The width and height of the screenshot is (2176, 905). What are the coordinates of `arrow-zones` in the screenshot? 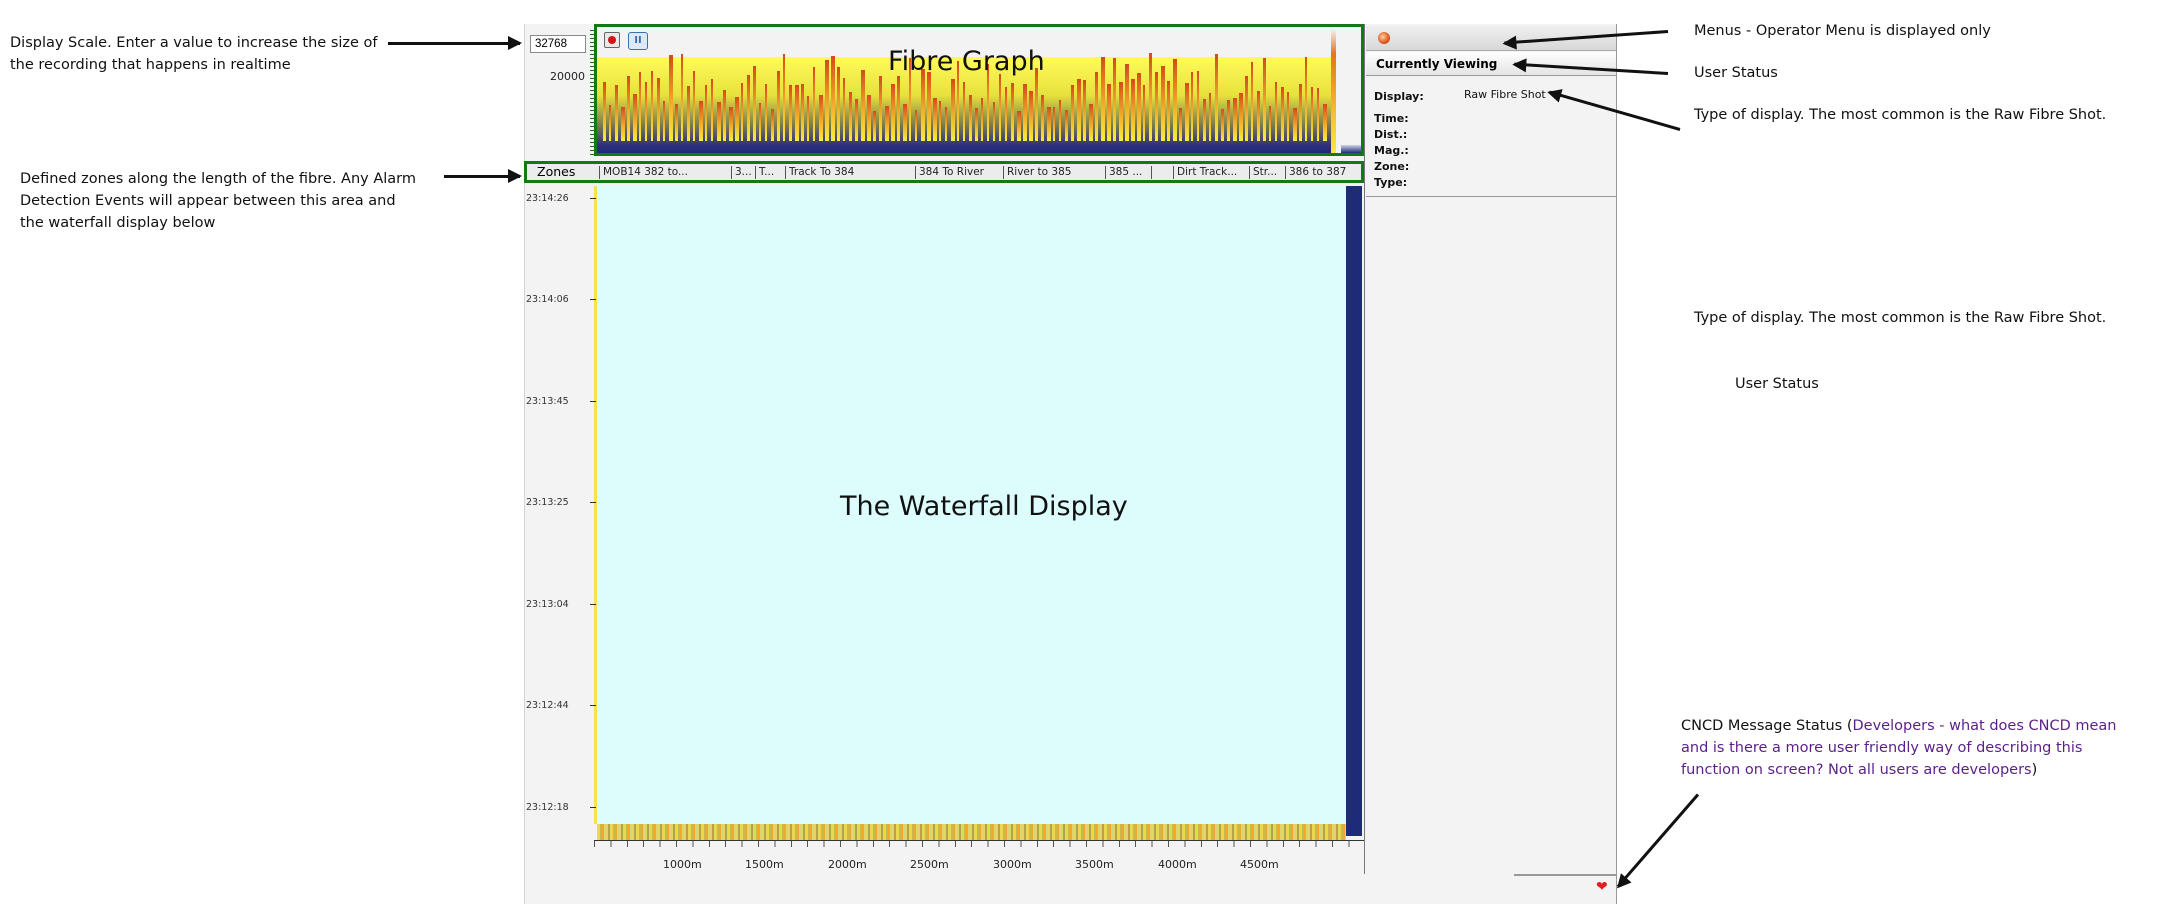 It's located at (483, 176).